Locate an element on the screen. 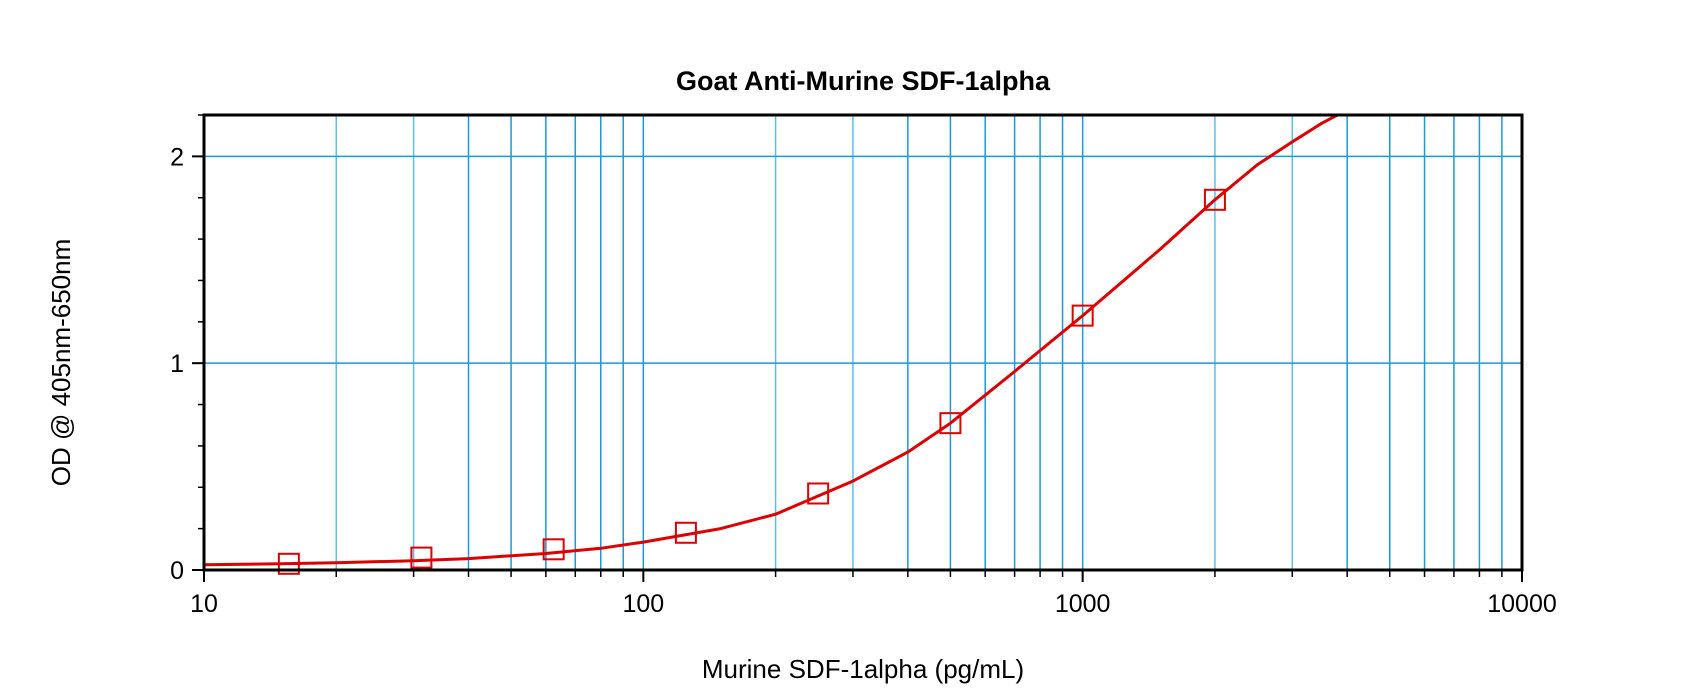 The image size is (1700, 698). x-tick-label: 1000 is located at coordinates (1083, 604).